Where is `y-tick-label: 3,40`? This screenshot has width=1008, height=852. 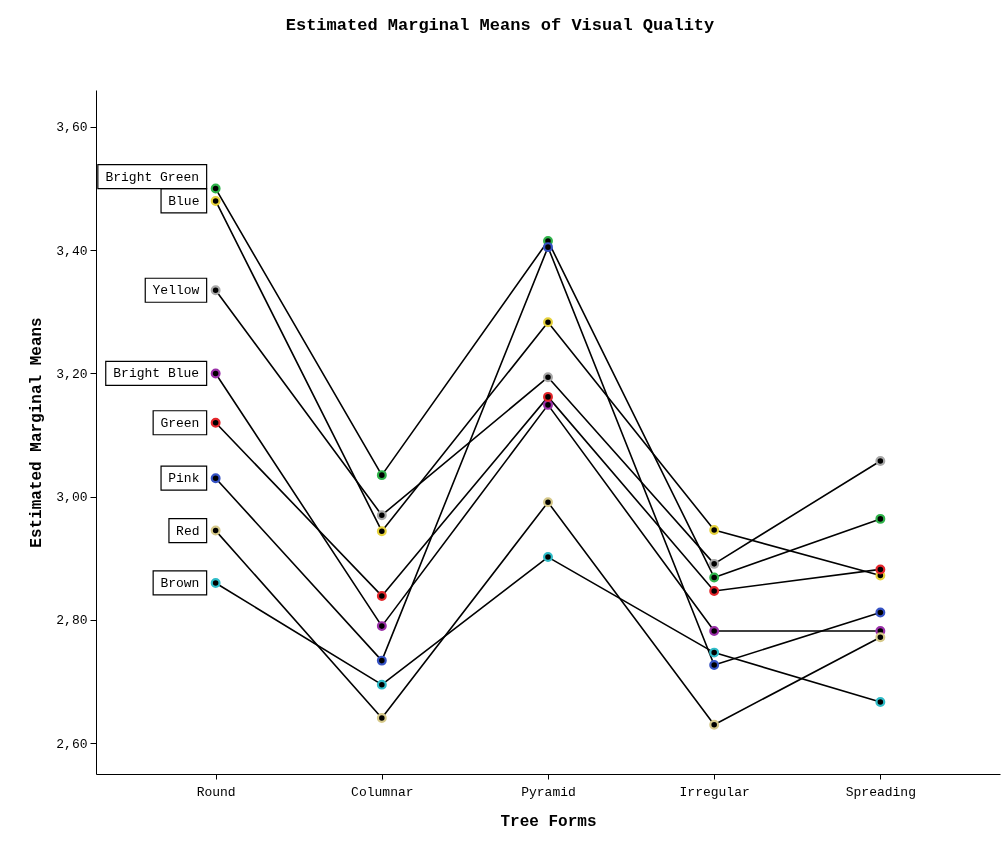 y-tick-label: 3,40 is located at coordinates (72, 251).